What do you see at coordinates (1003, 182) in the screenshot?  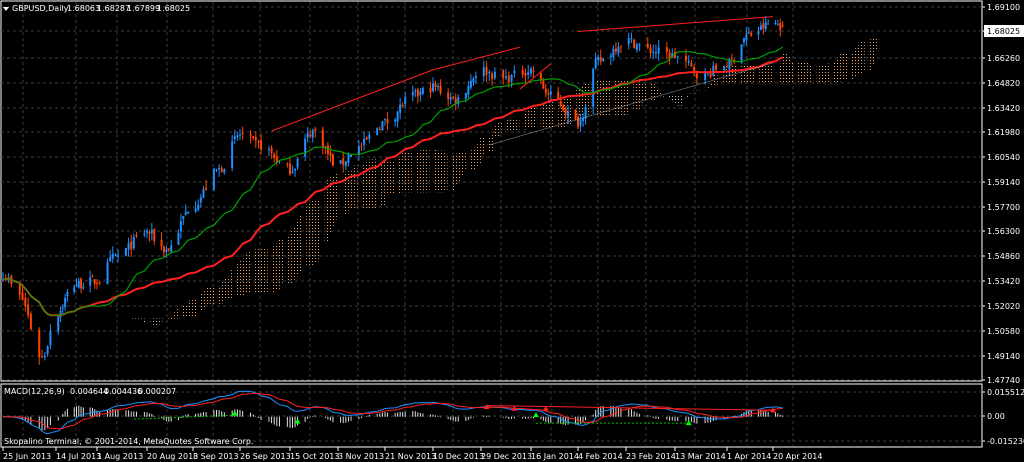 I see `y-tick-label: 1.59140` at bounding box center [1003, 182].